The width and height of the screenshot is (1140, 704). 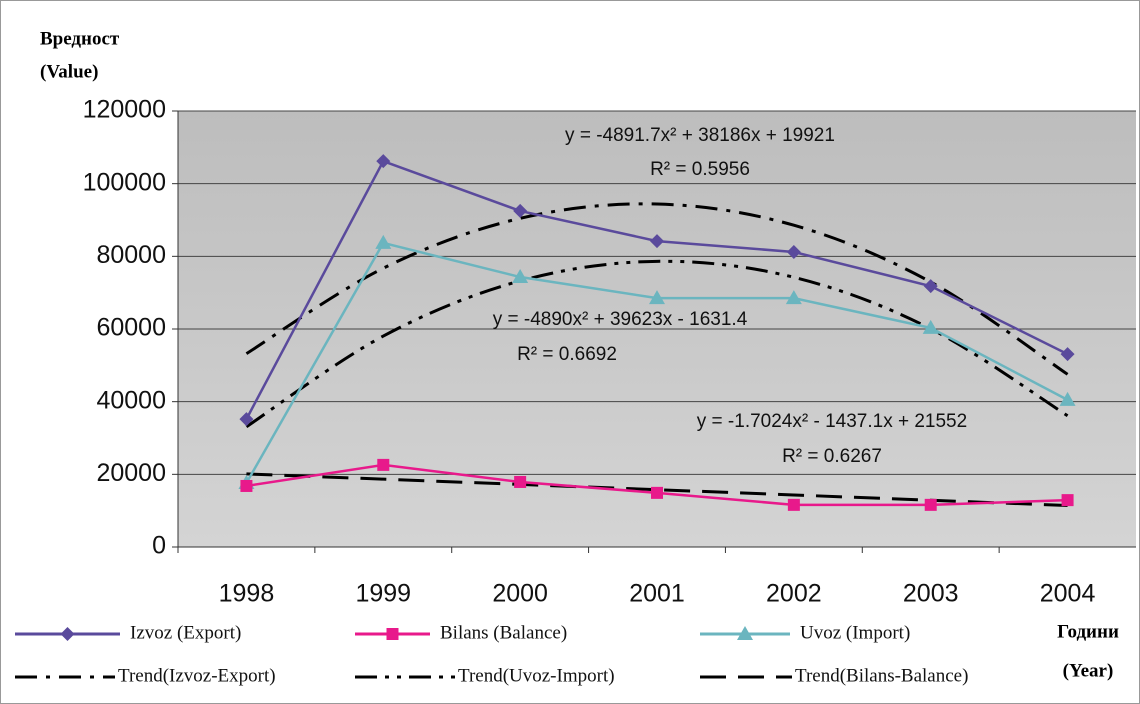 What do you see at coordinates (131, 255) in the screenshot?
I see `y-tick-label: 80000` at bounding box center [131, 255].